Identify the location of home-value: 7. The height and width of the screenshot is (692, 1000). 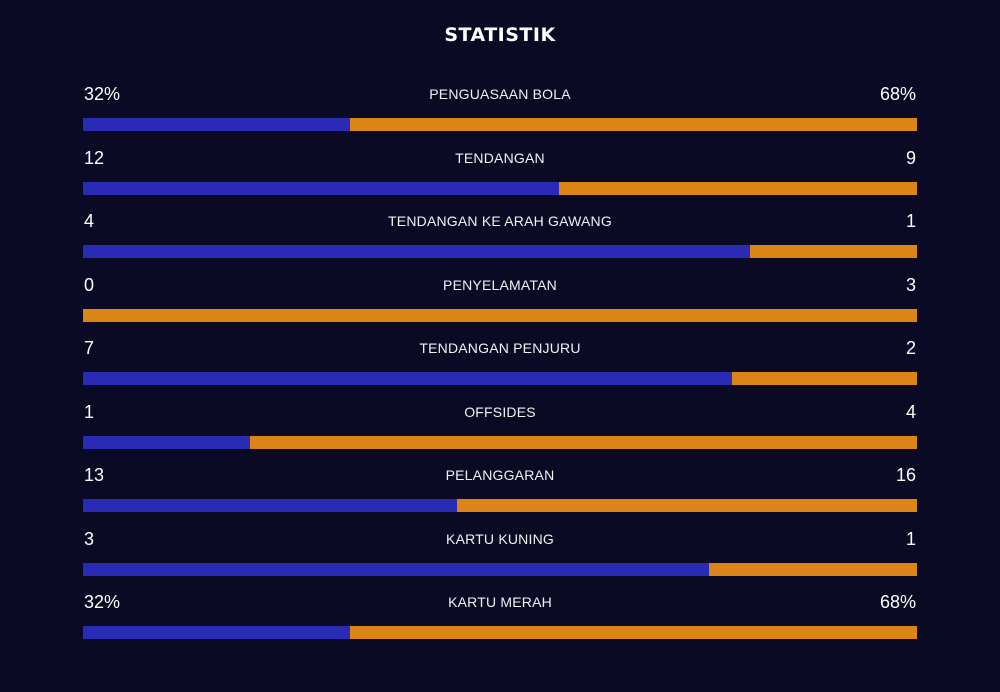
(89, 348).